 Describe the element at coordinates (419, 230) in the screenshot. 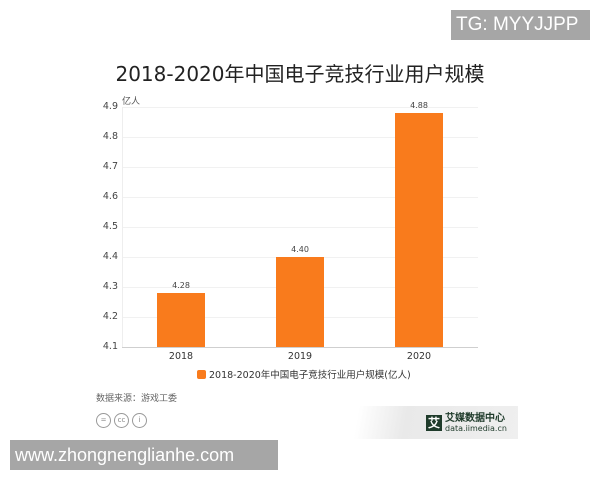

I see `bar-2020` at that location.